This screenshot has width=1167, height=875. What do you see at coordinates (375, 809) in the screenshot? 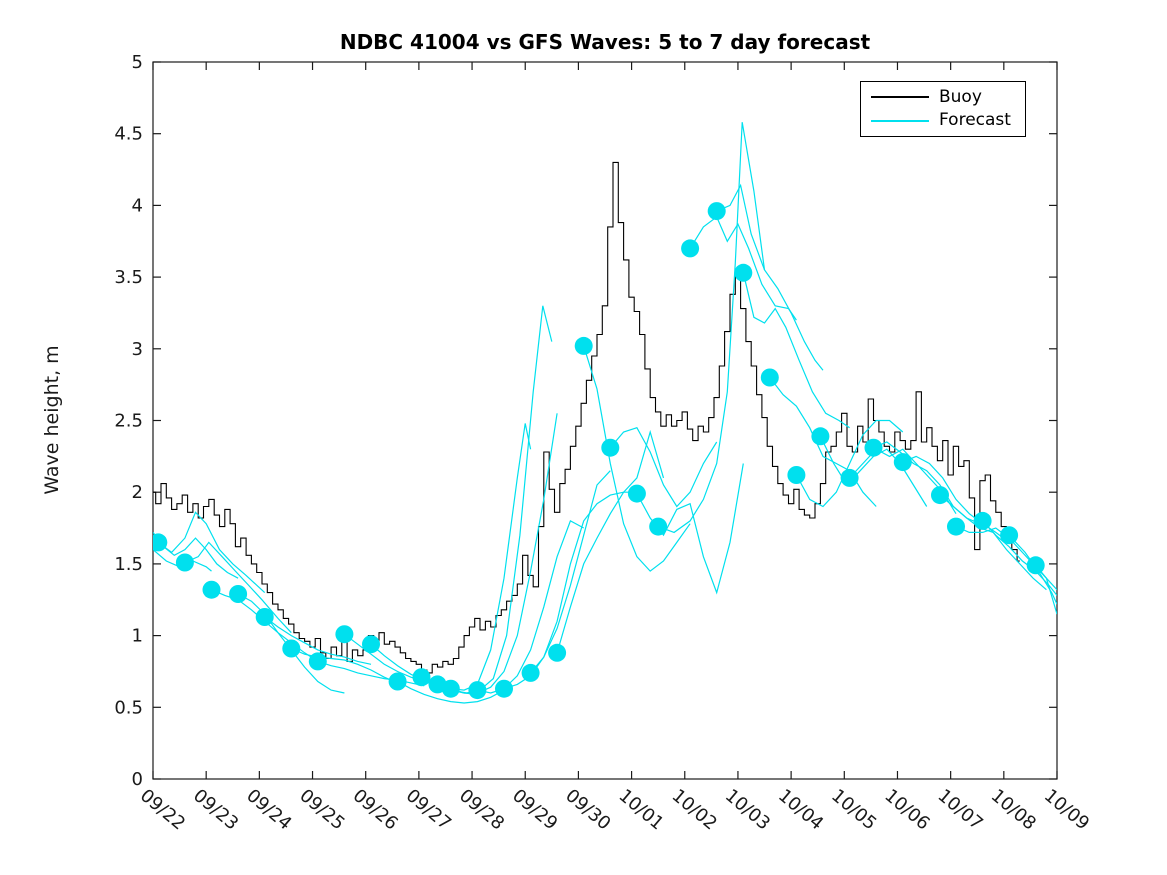
I see `x-tick-label: 09/26` at bounding box center [375, 809].